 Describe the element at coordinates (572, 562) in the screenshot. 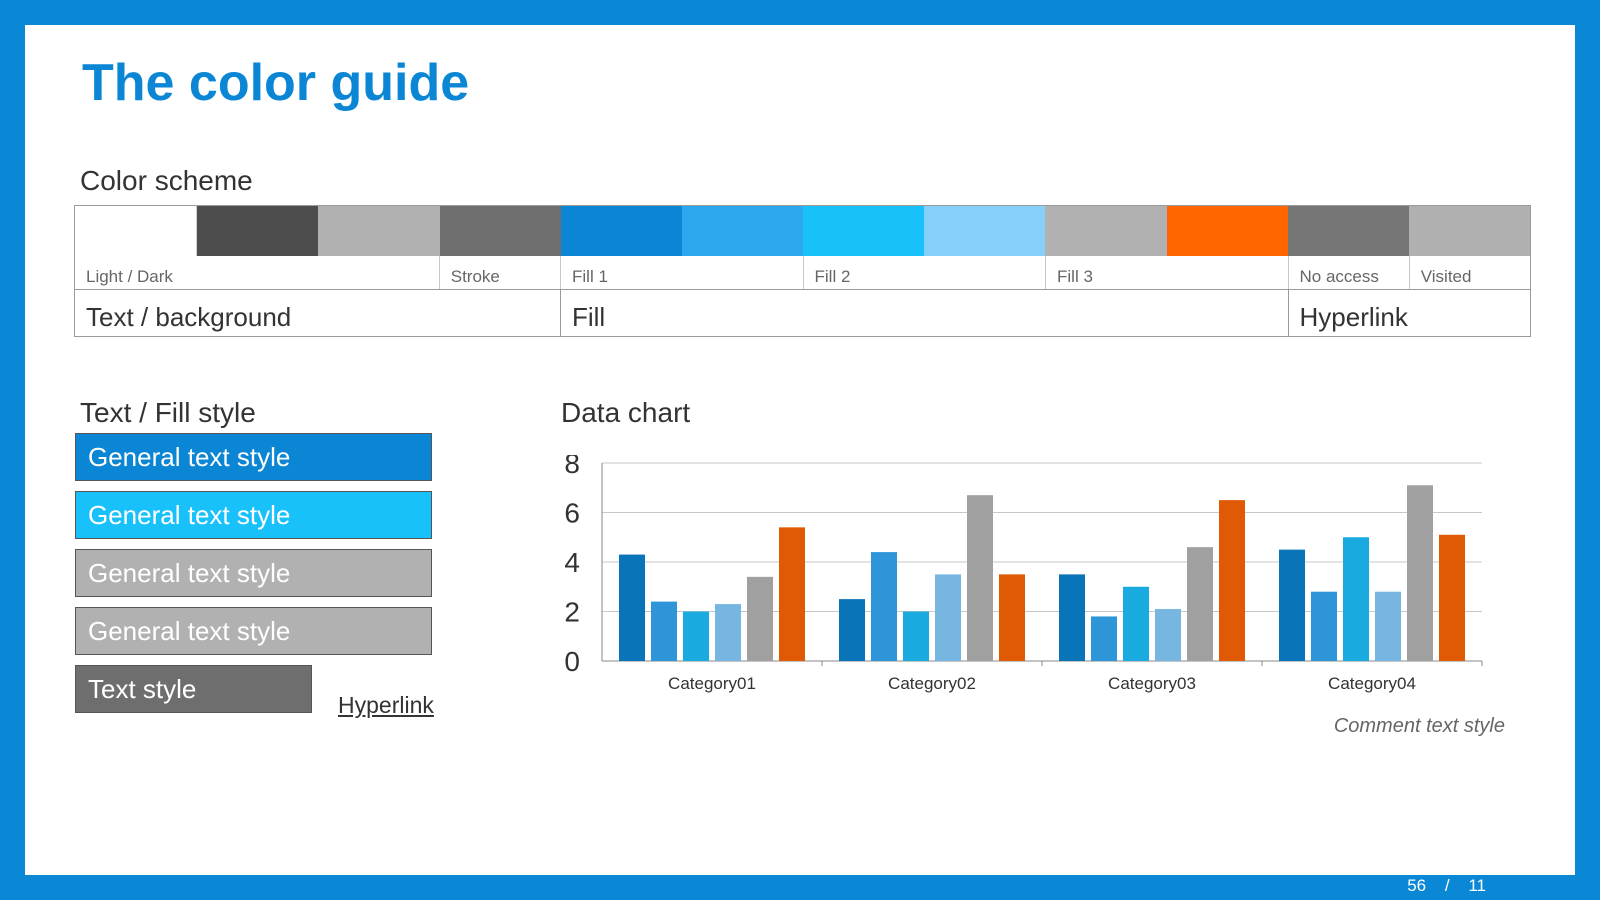

I see `y-tick-label: 4` at that location.